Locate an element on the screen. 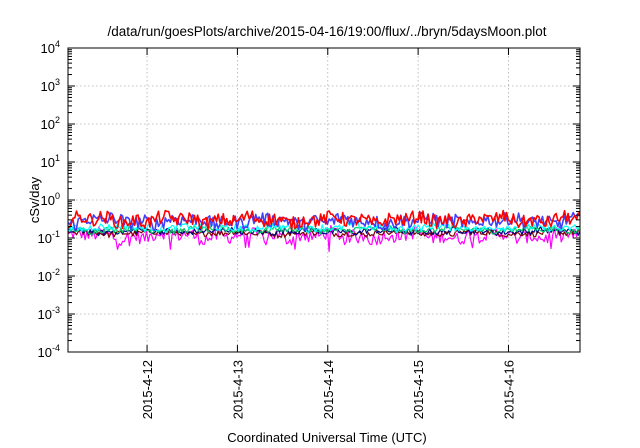 The width and height of the screenshot is (640, 448). y-tick-label: 10³ is located at coordinates (50, 85).